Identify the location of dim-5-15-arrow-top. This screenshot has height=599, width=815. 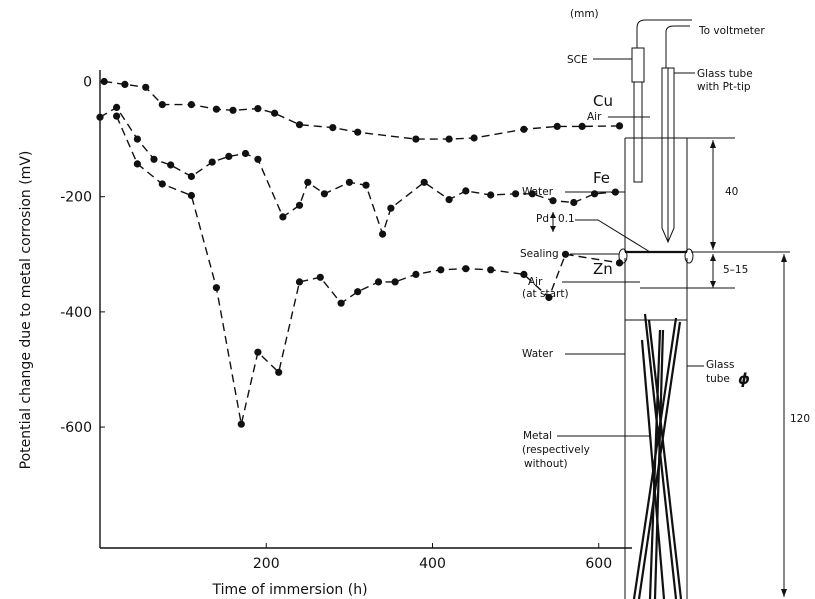
(713, 257).